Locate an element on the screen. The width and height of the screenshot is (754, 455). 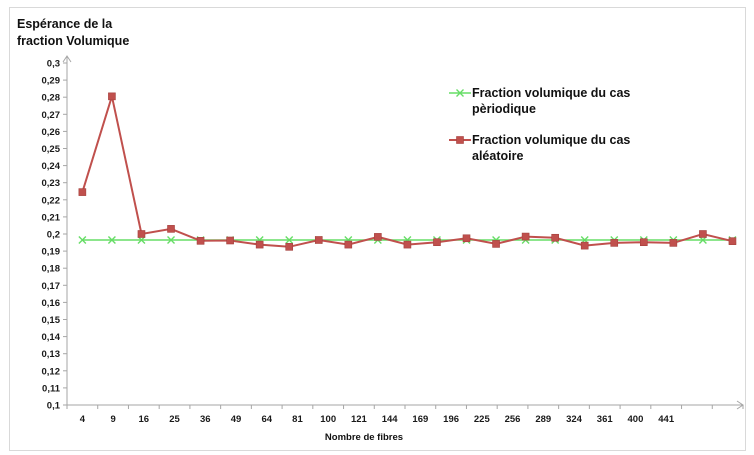
y-tick-label: 0,18 is located at coordinates (51, 269).